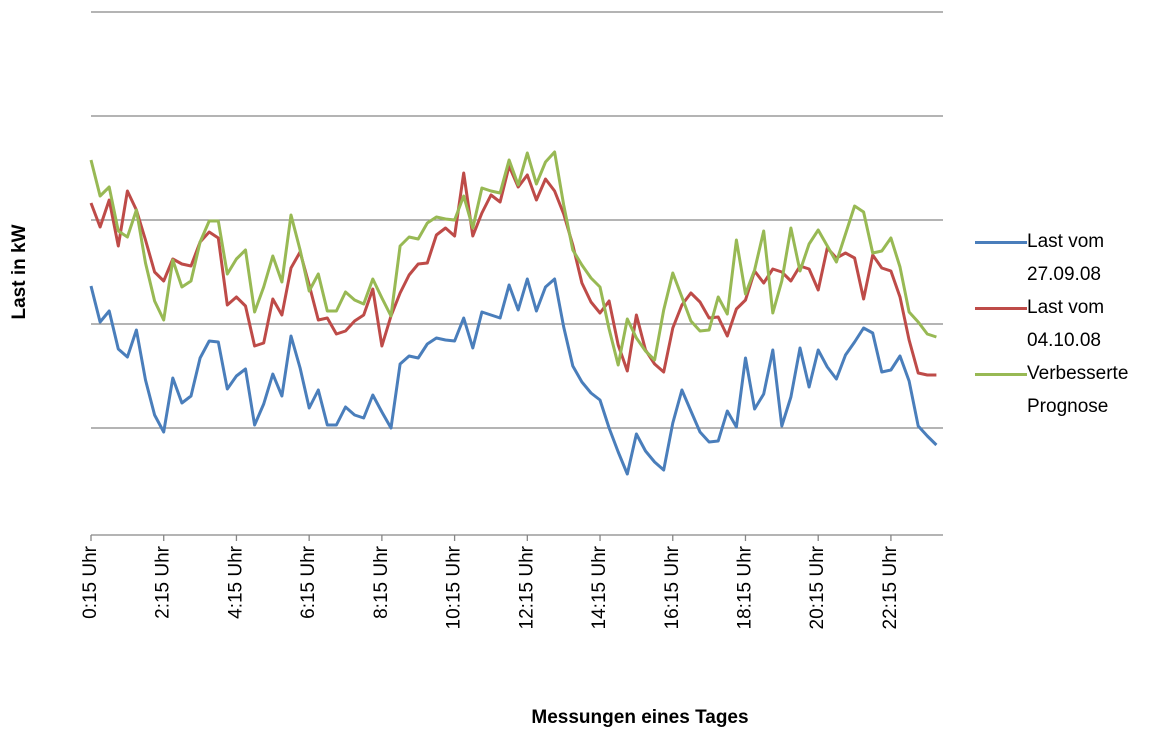  Describe the element at coordinates (19, 271) in the screenshot. I see `y-axis-label: Last in kW` at that location.